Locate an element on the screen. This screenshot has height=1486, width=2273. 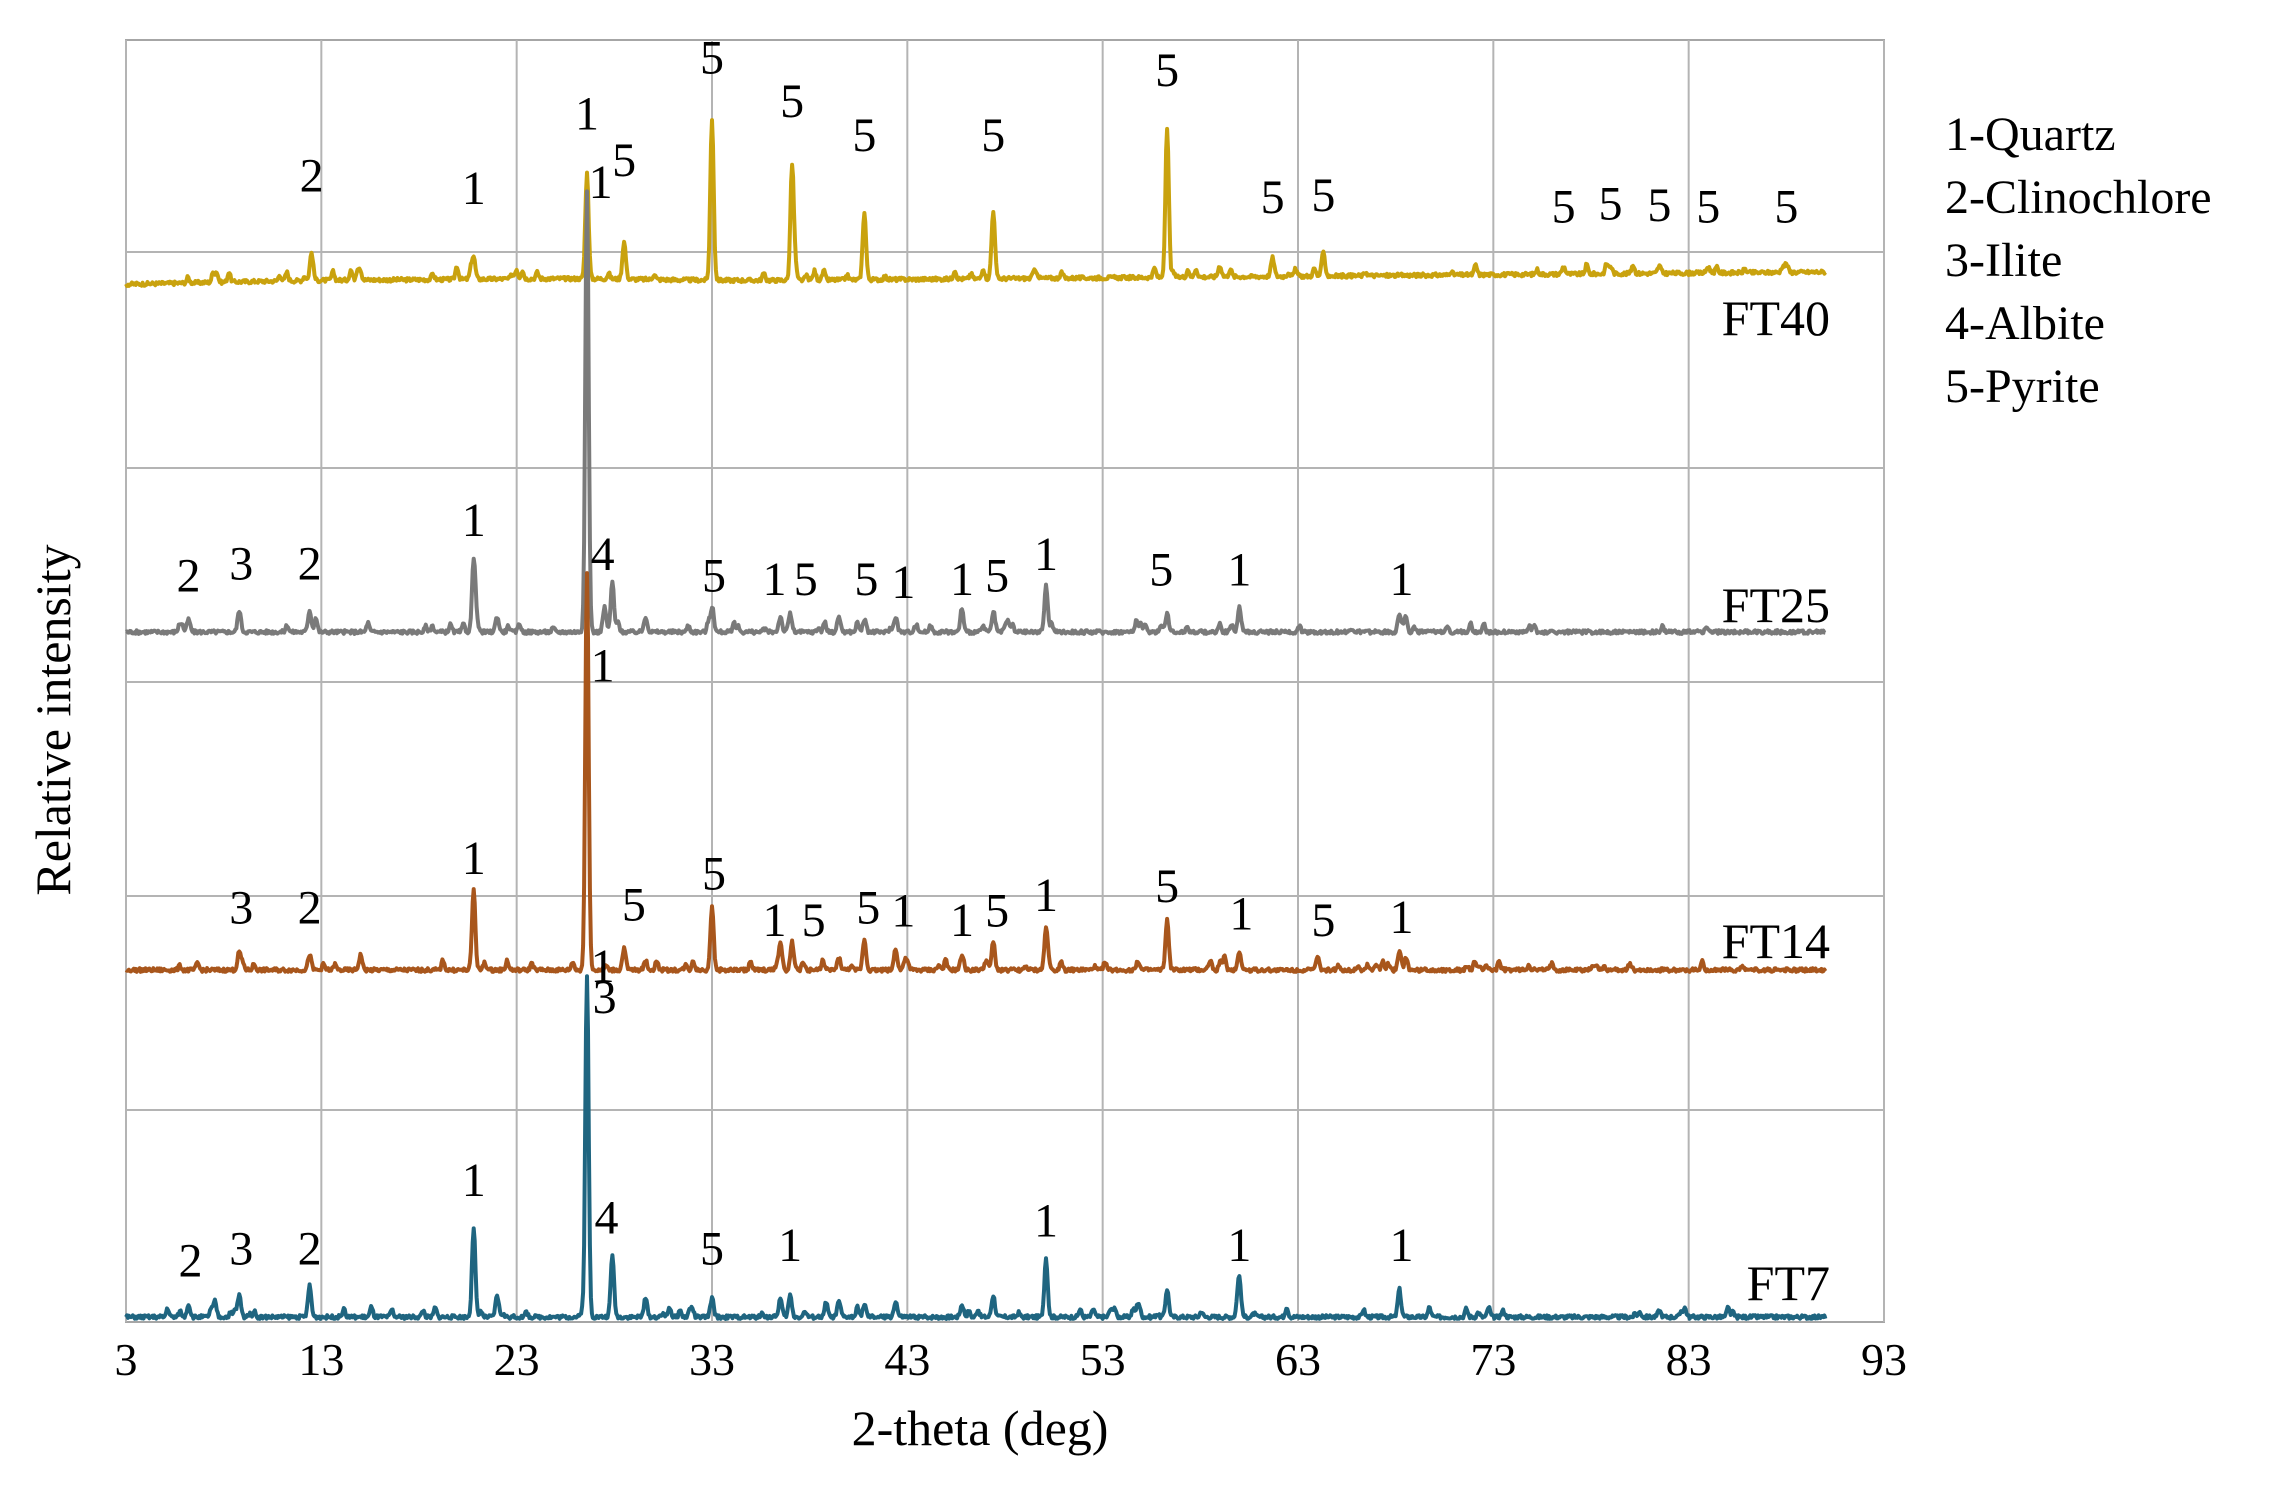
x-tick-label: 3 is located at coordinates (126, 1359).